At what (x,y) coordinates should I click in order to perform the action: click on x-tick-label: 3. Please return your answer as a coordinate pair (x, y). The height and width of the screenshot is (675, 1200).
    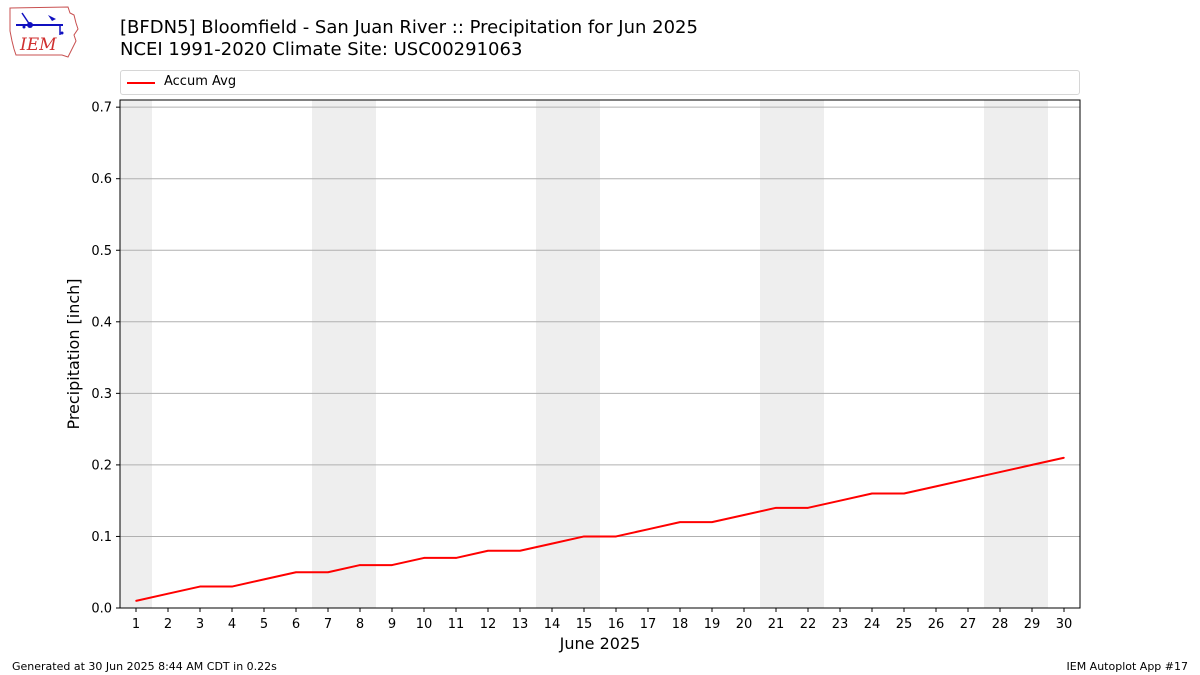
    Looking at the image, I should click on (200, 624).